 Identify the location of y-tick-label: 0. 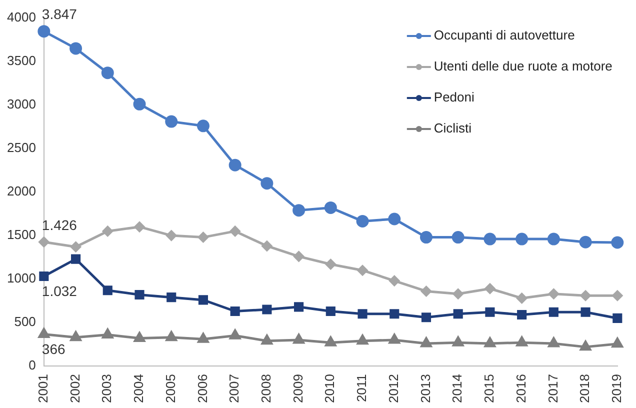
(32, 365).